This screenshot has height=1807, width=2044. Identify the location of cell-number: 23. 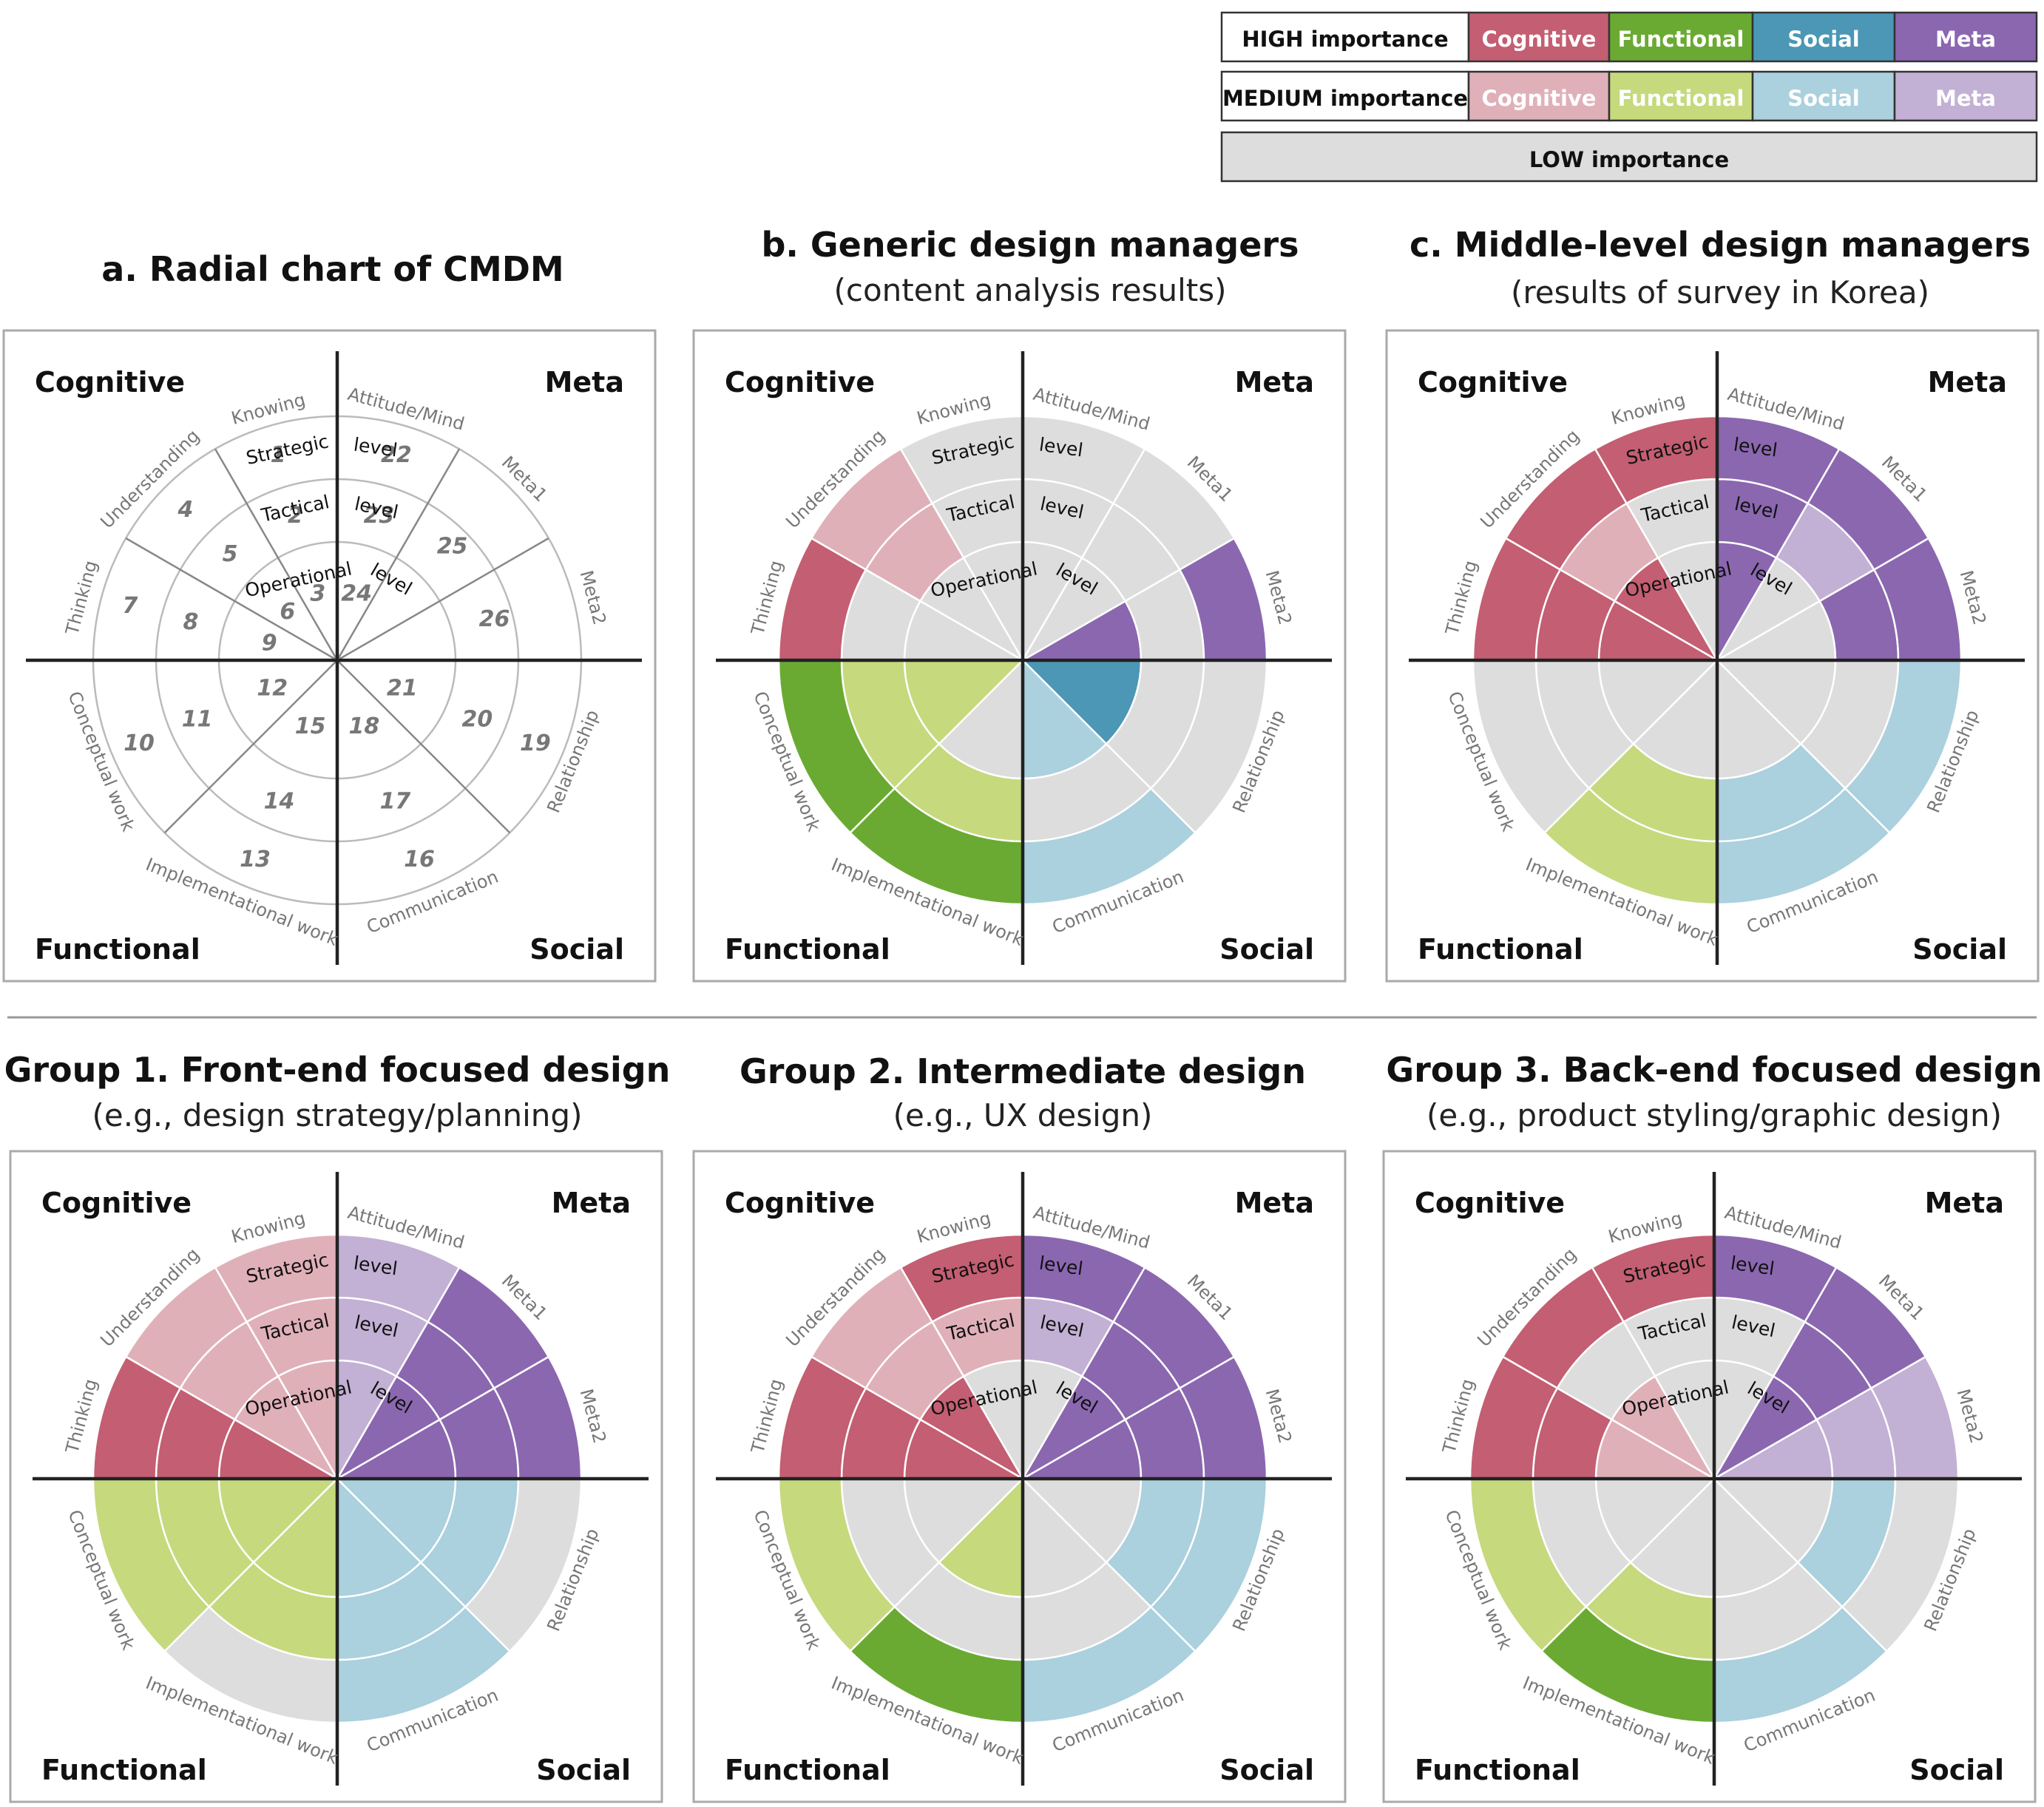
(379, 516).